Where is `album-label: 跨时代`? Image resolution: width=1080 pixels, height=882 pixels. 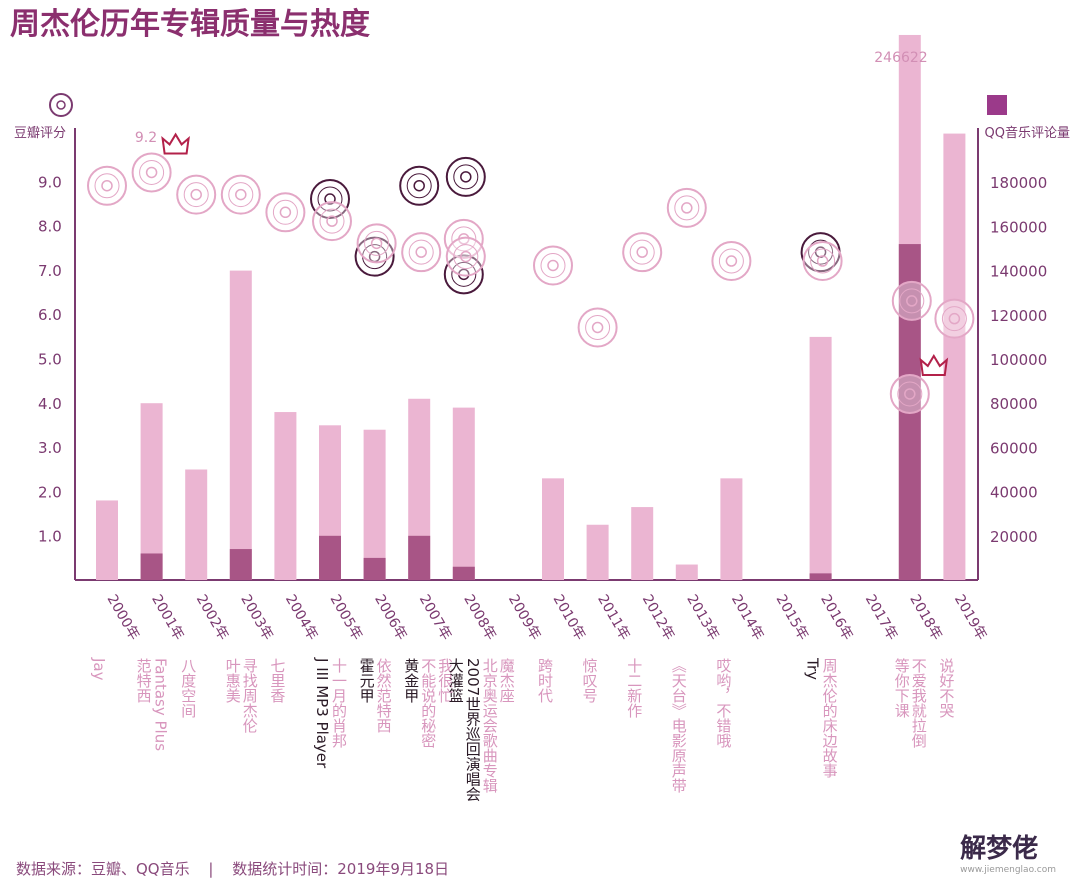 album-label: 跨时代 is located at coordinates (545, 681).